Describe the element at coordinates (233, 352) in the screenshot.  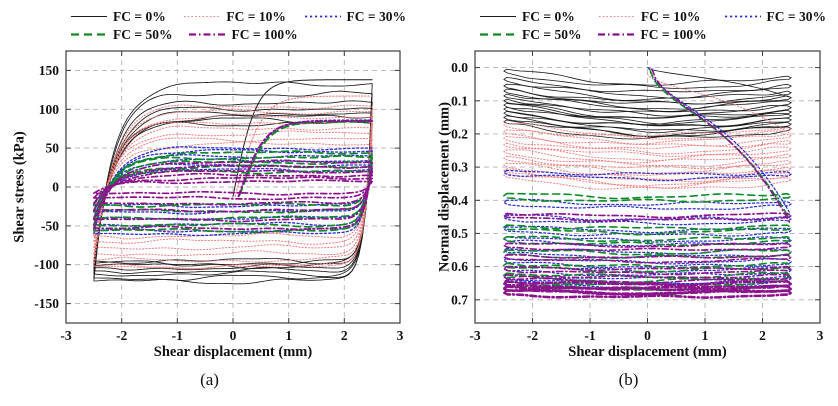
I see `x-axis-label-a: Shear displacement (mm)` at that location.